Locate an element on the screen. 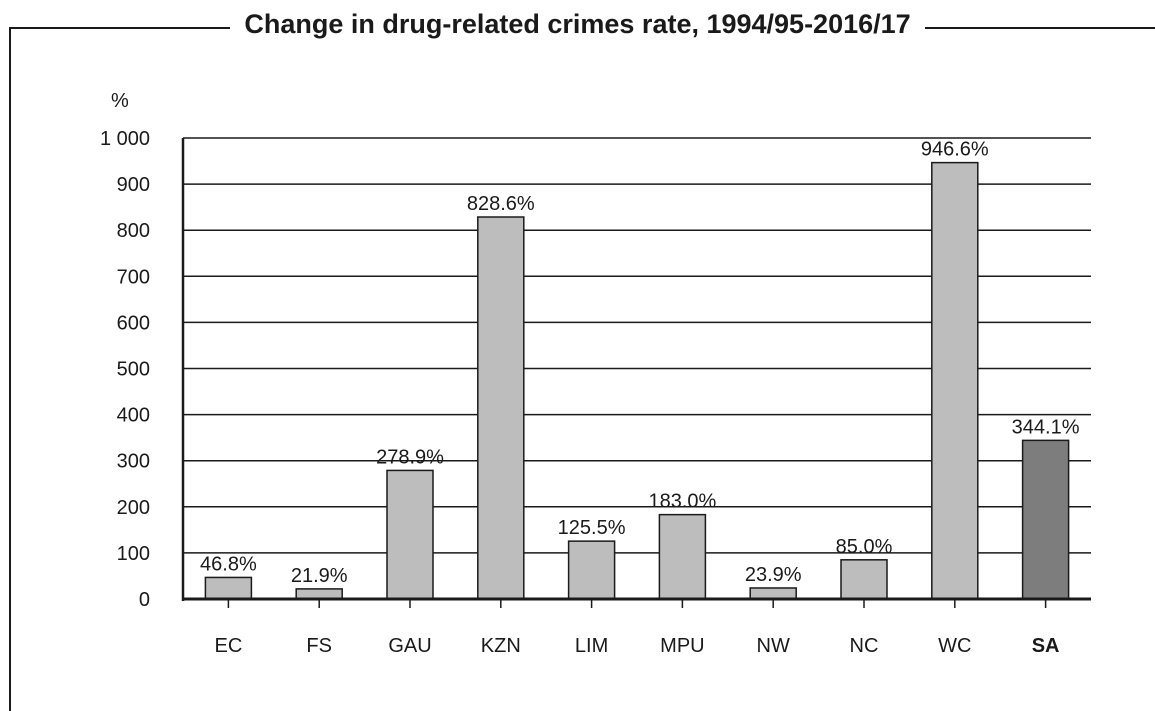 This screenshot has width=1155, height=711. y-tick-label: 1 000 is located at coordinates (125, 139).